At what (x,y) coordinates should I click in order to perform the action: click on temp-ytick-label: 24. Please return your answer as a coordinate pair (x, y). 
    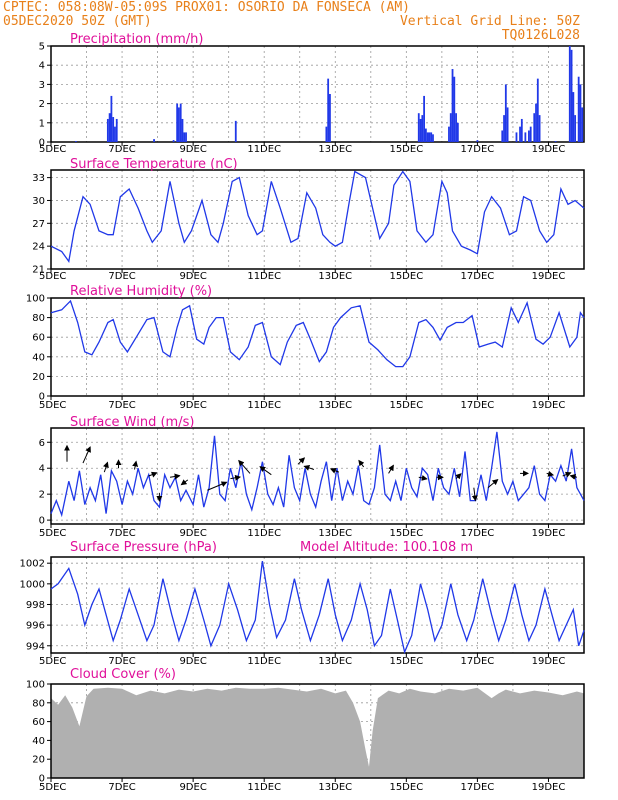
    Looking at the image, I should click on (38, 247).